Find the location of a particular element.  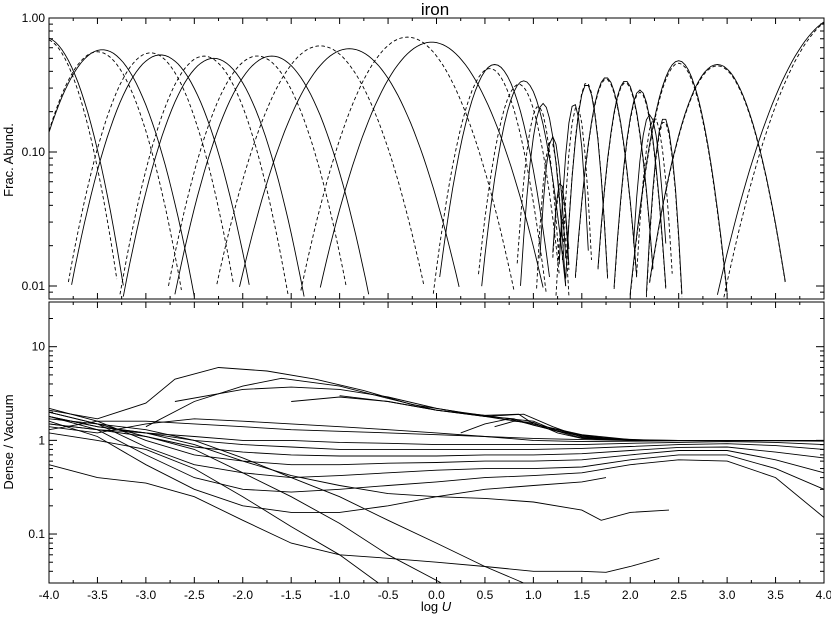

bot-ticks-xtick-label-3: -2.5 is located at coordinates (194, 595).